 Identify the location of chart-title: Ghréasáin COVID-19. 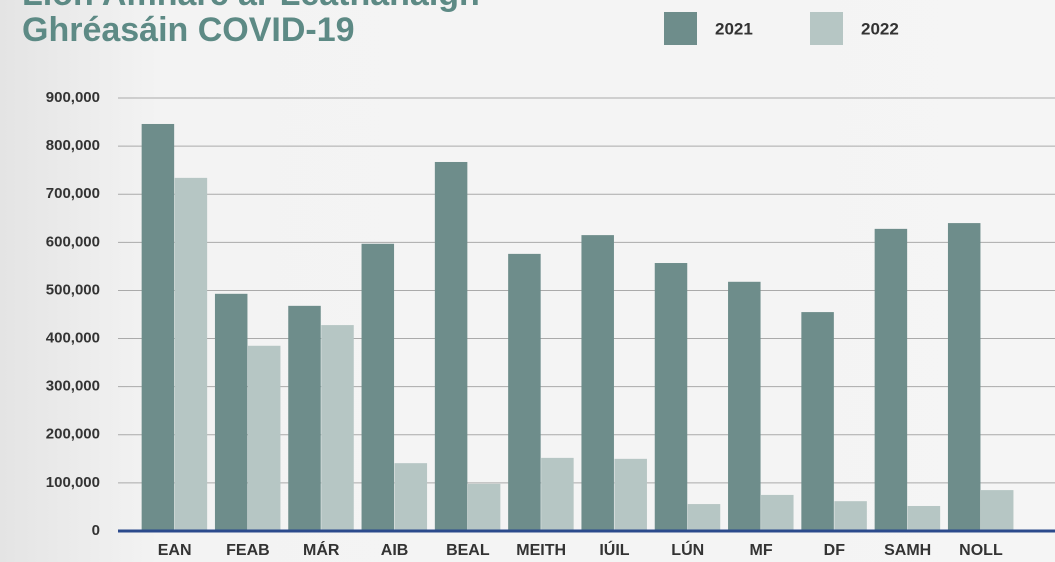
(188, 30).